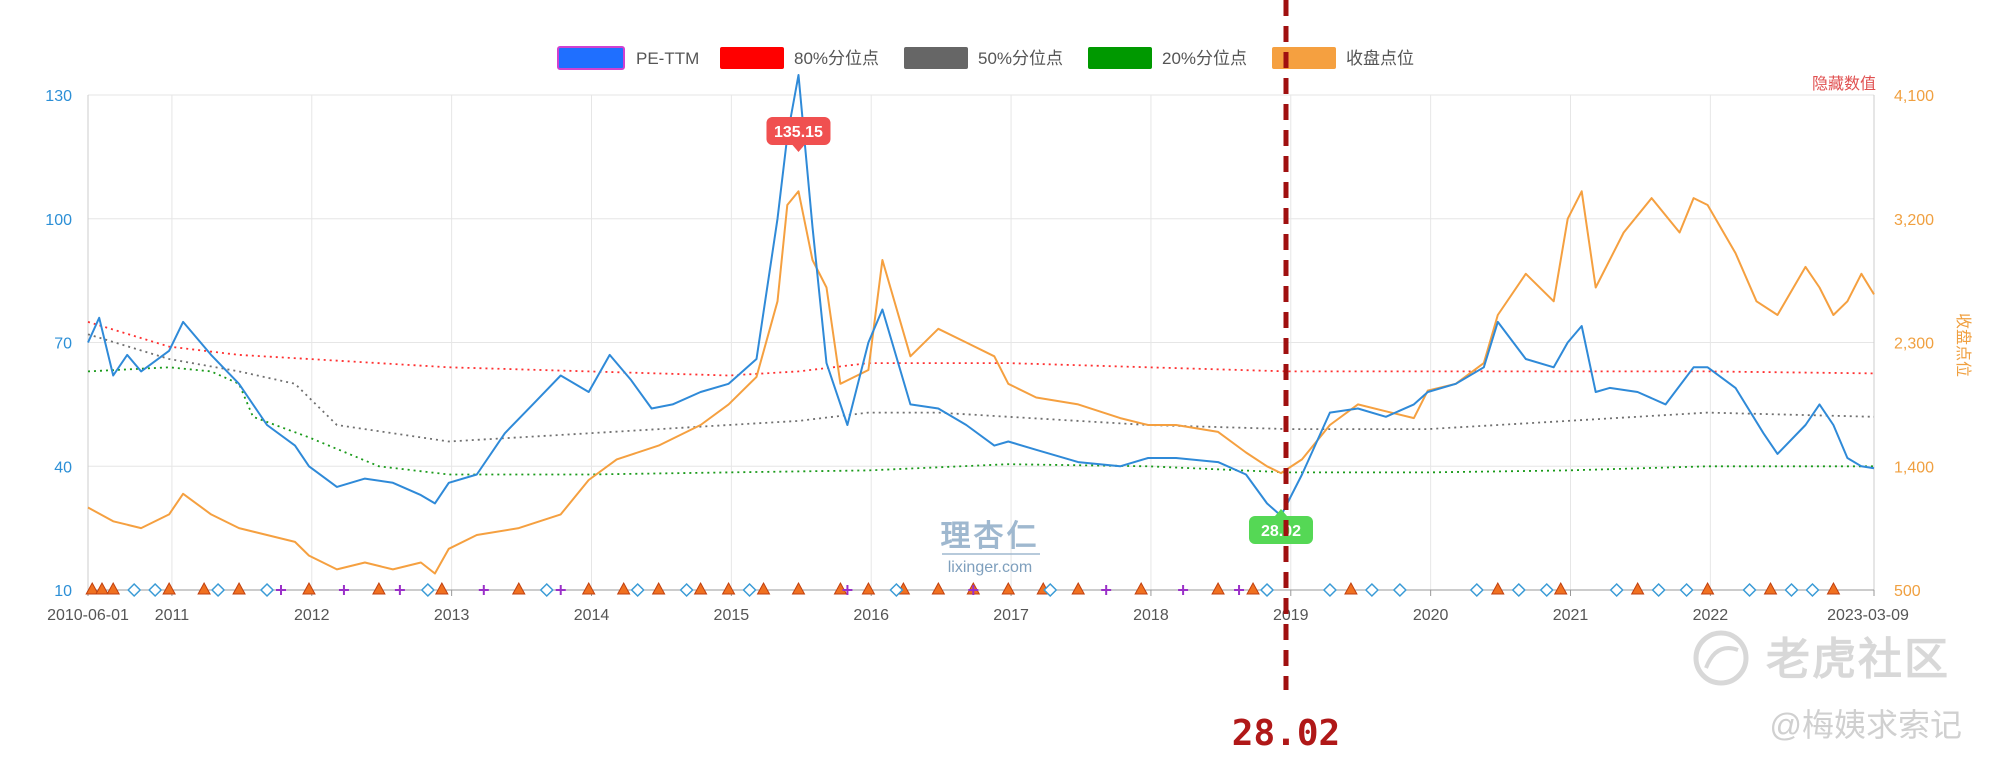 This screenshot has height=769, width=2000. I want to click on x-tick-label: 2010-06-01, so click(88, 615).